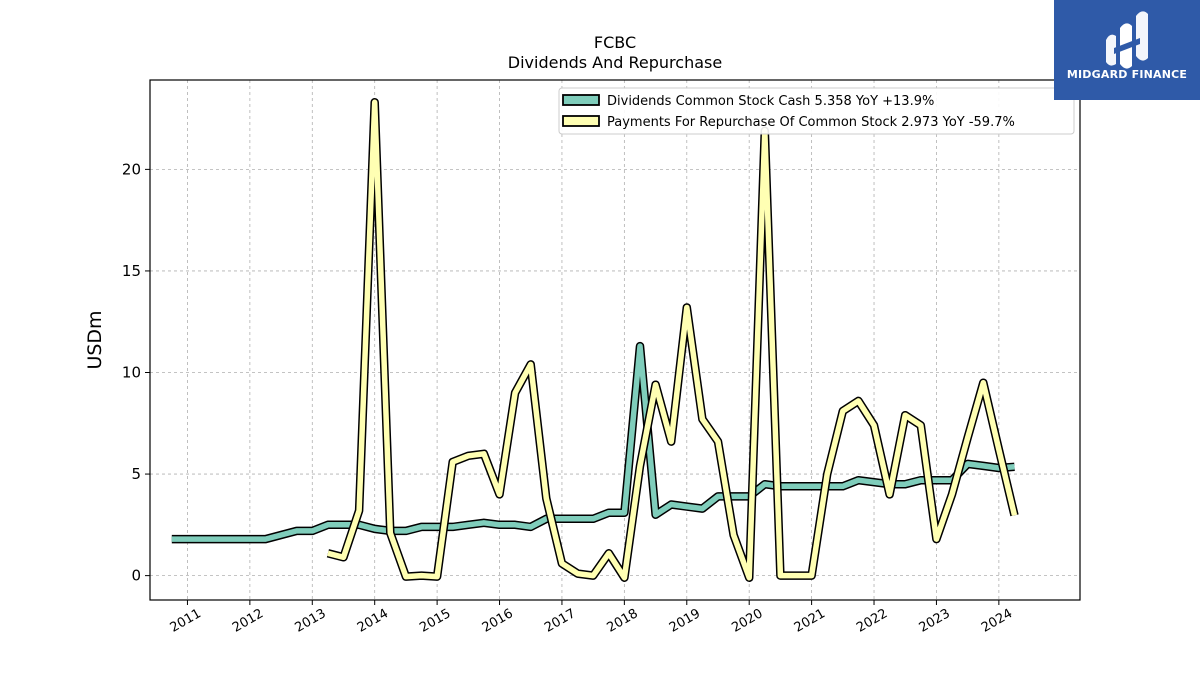  Describe the element at coordinates (373, 621) in the screenshot. I see `x-tick-label: 2014` at that location.